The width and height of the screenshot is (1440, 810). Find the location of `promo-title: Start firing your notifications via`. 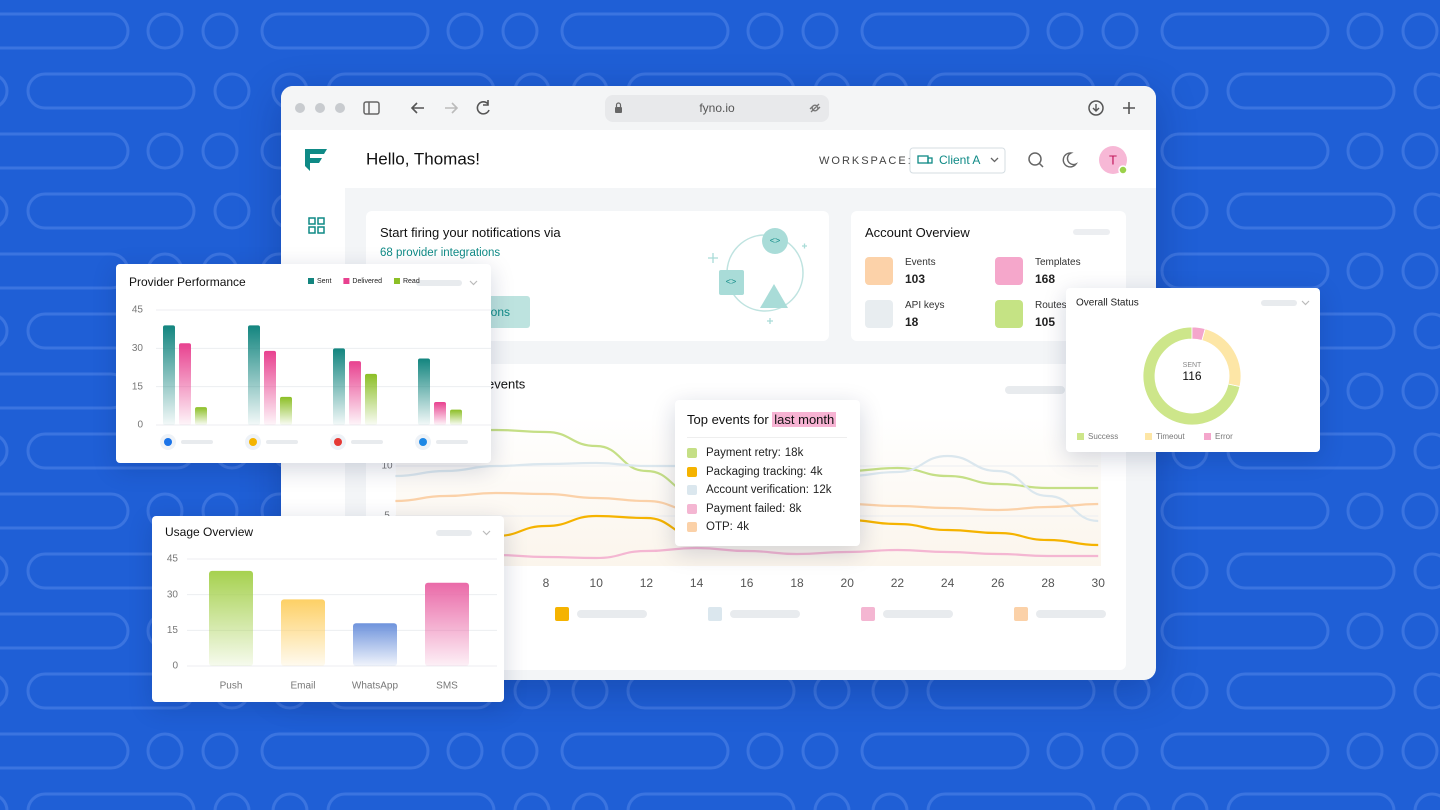

promo-title: Start firing your notifications via is located at coordinates (470, 232).